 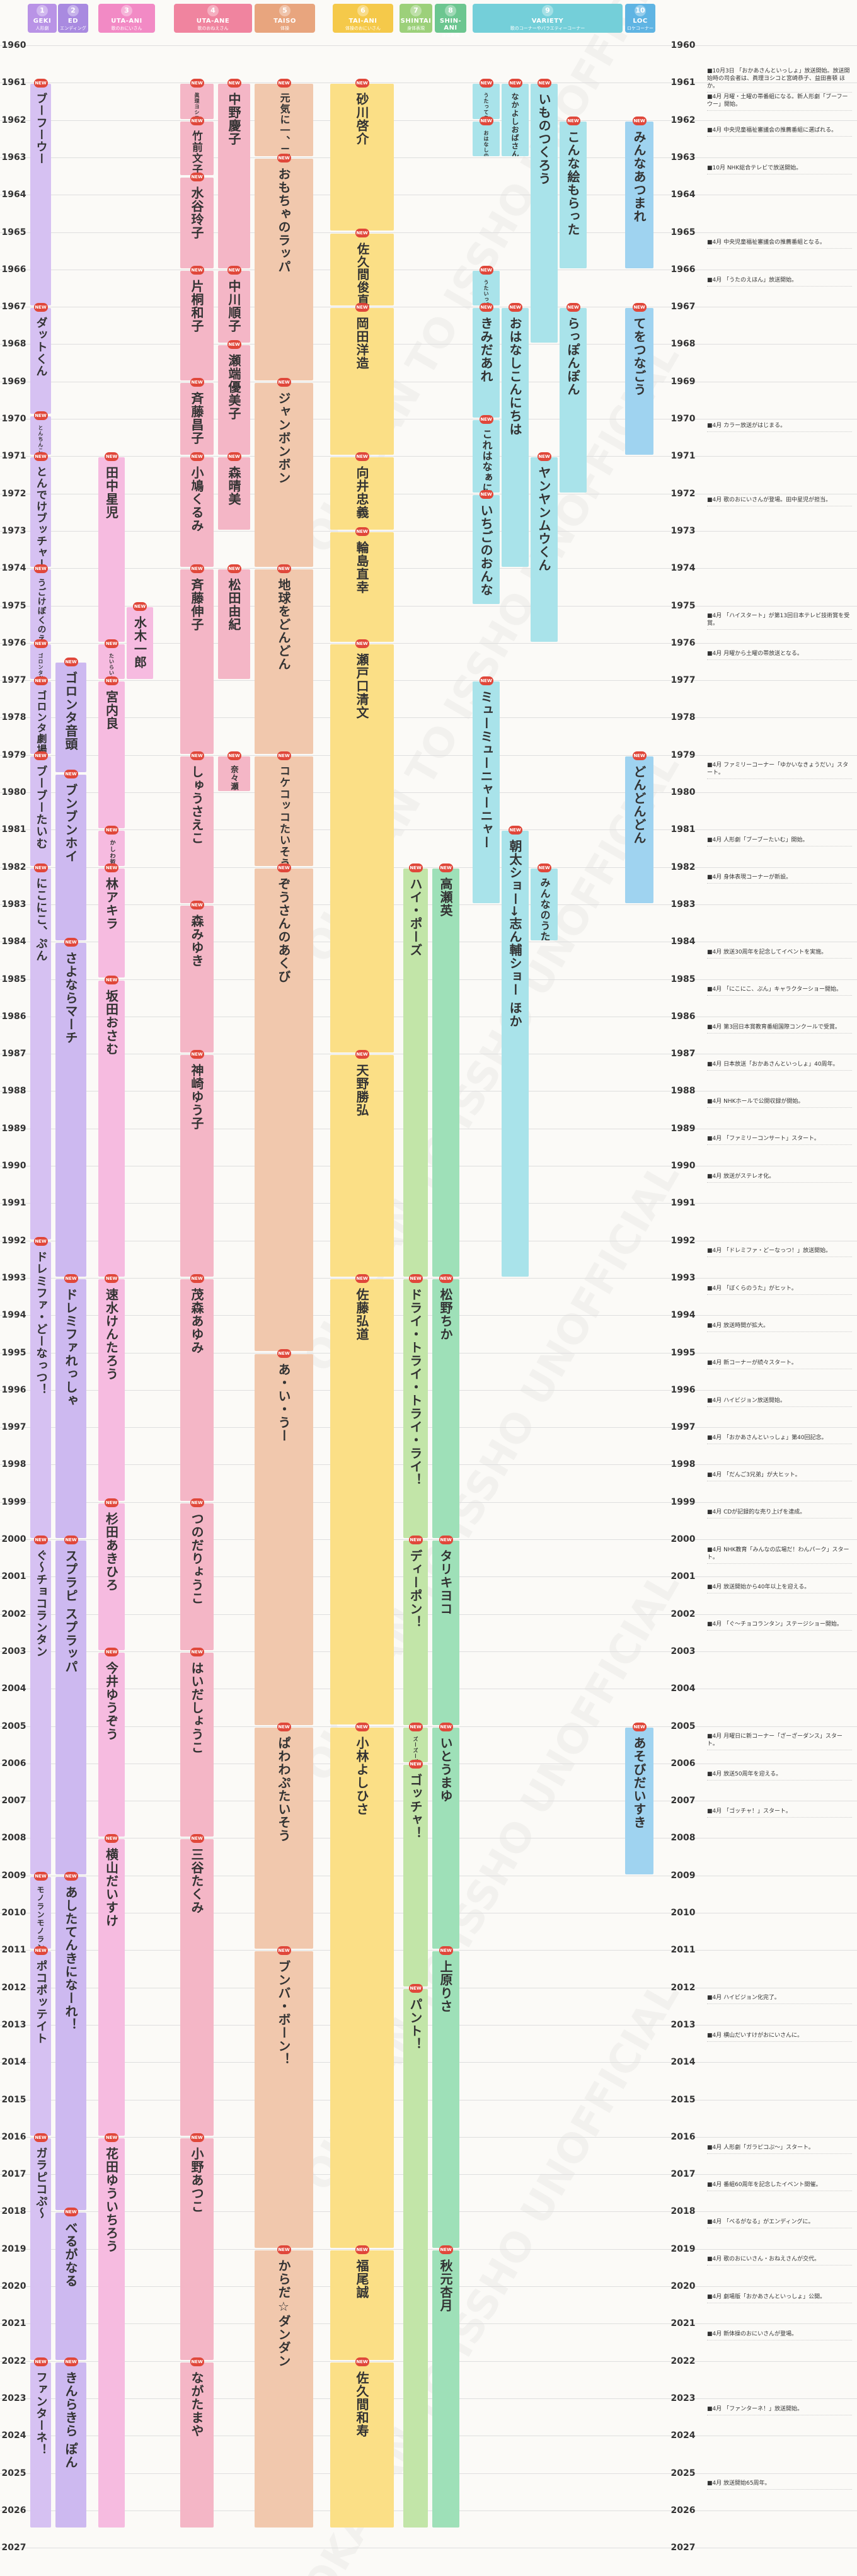 What do you see at coordinates (779, 770) in the screenshot?
I see `history-note: ■4月 ファミリーコーナー「ゆかいなきょうだい」スタート。` at bounding box center [779, 770].